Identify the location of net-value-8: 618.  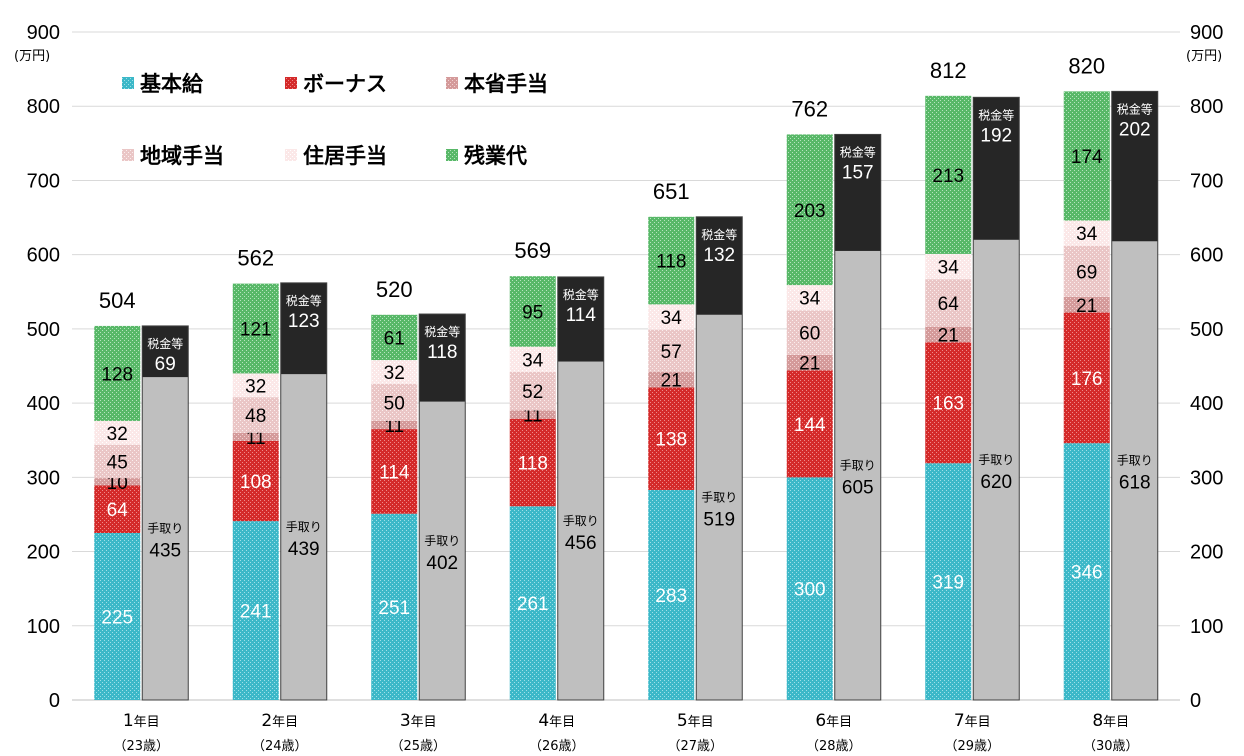
(1135, 483).